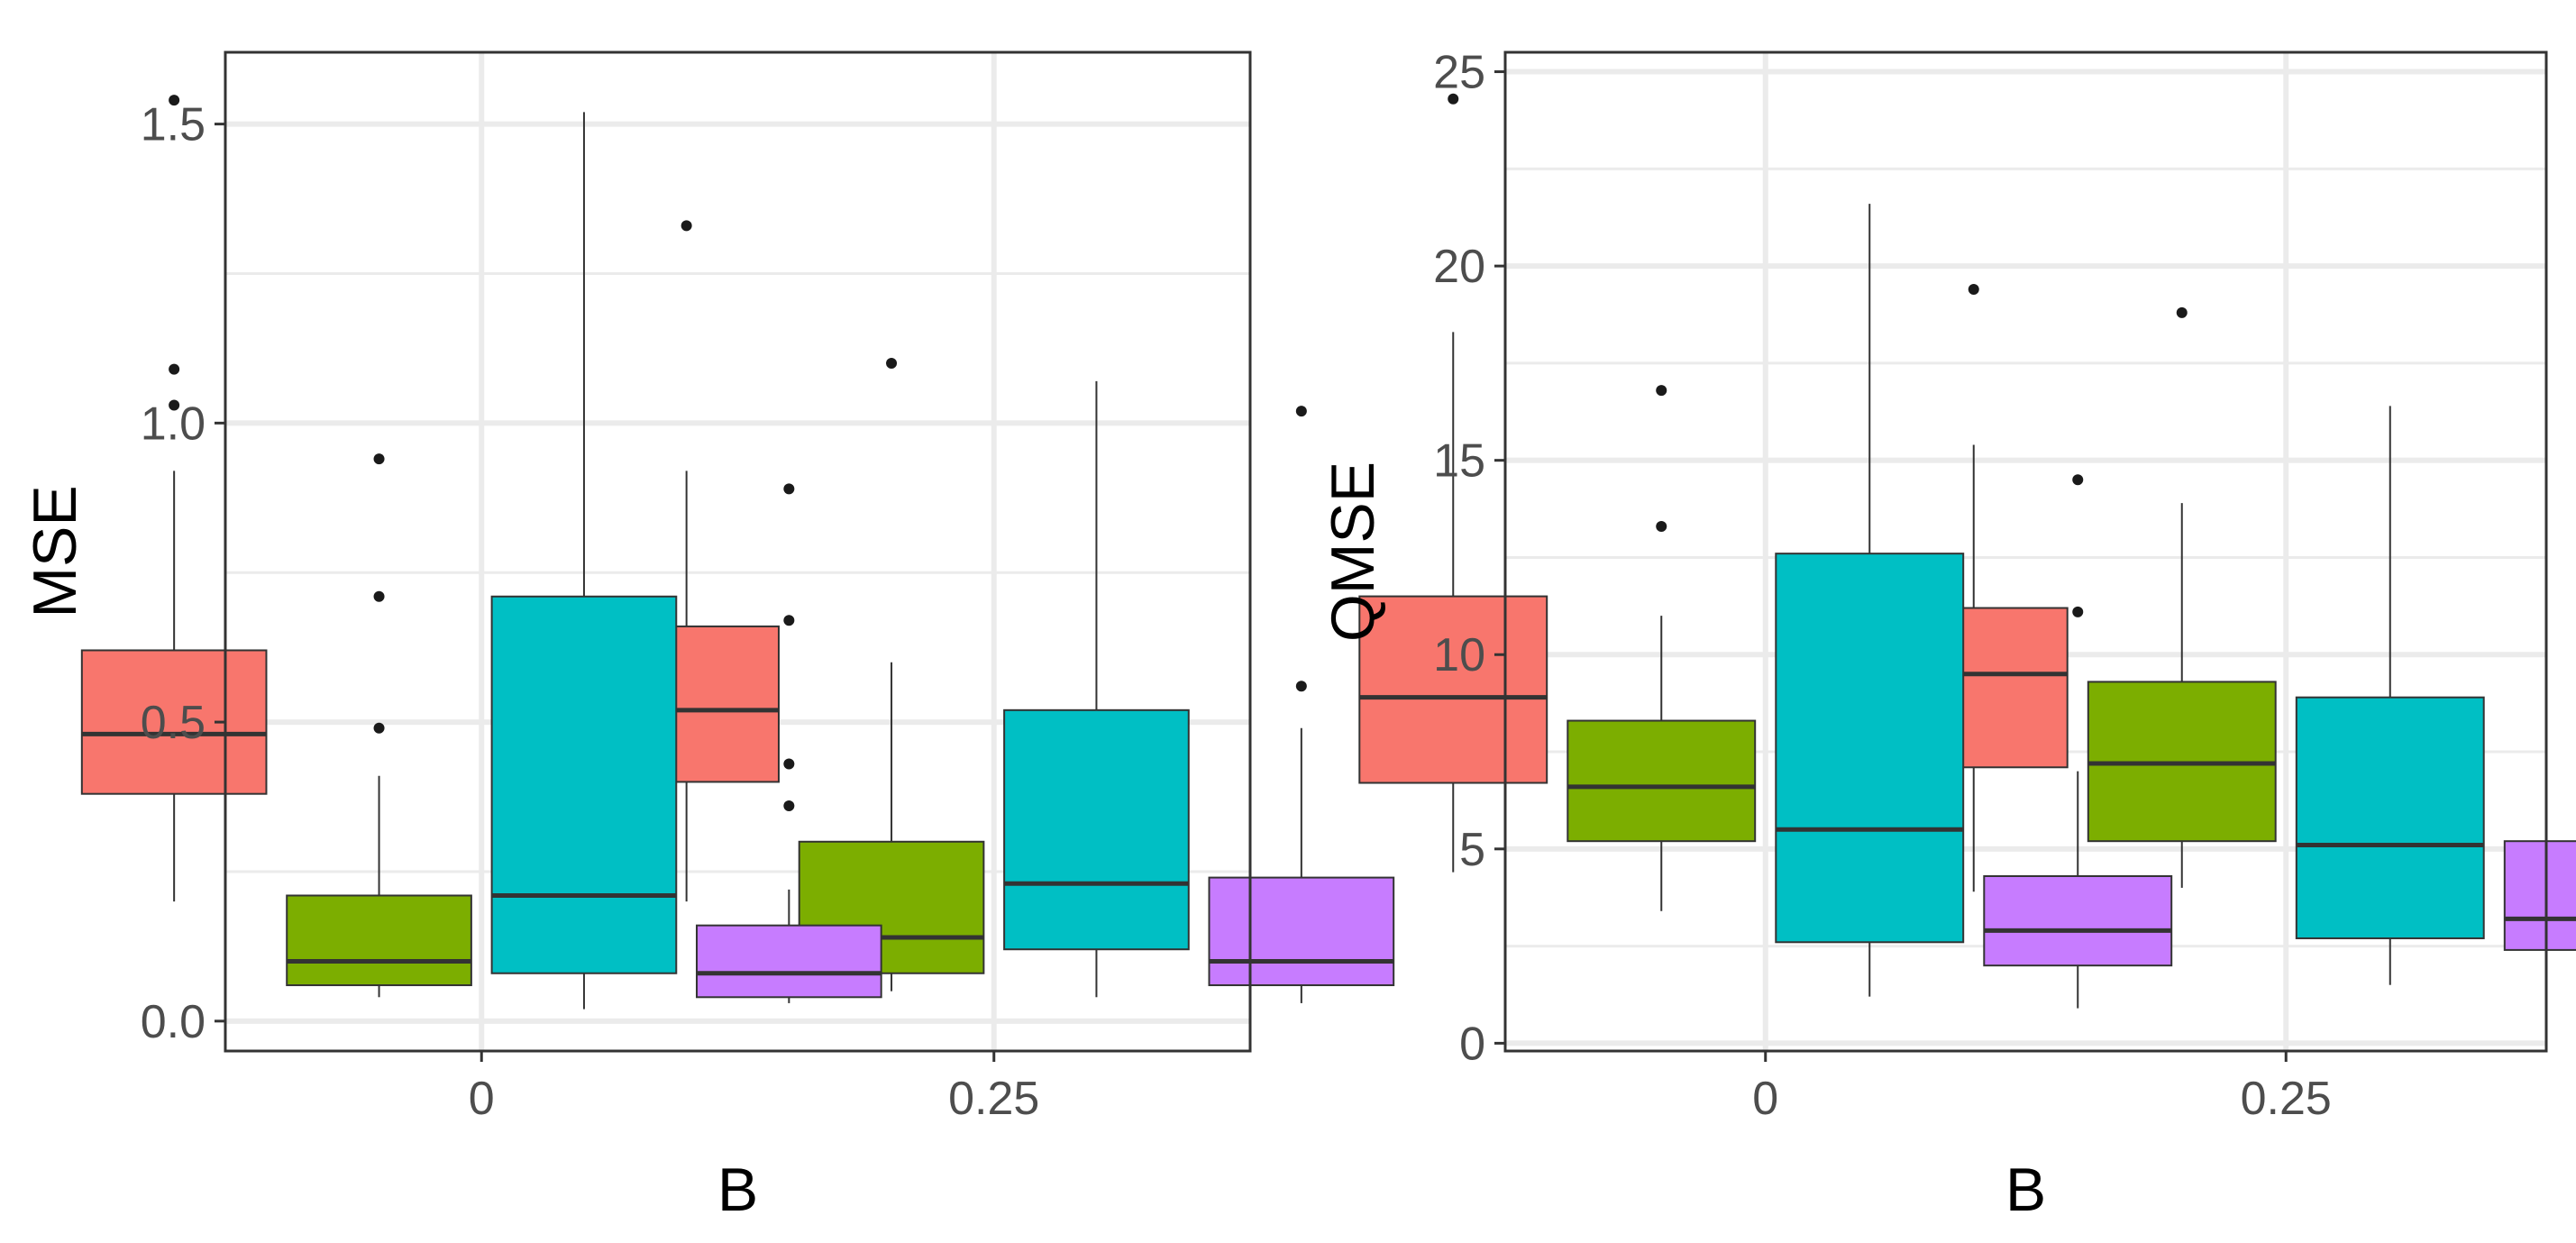 Image resolution: width=2576 pixels, height=1243 pixels. What do you see at coordinates (1459, 655) in the screenshot?
I see `qmse-y-tick-label: 10` at bounding box center [1459, 655].